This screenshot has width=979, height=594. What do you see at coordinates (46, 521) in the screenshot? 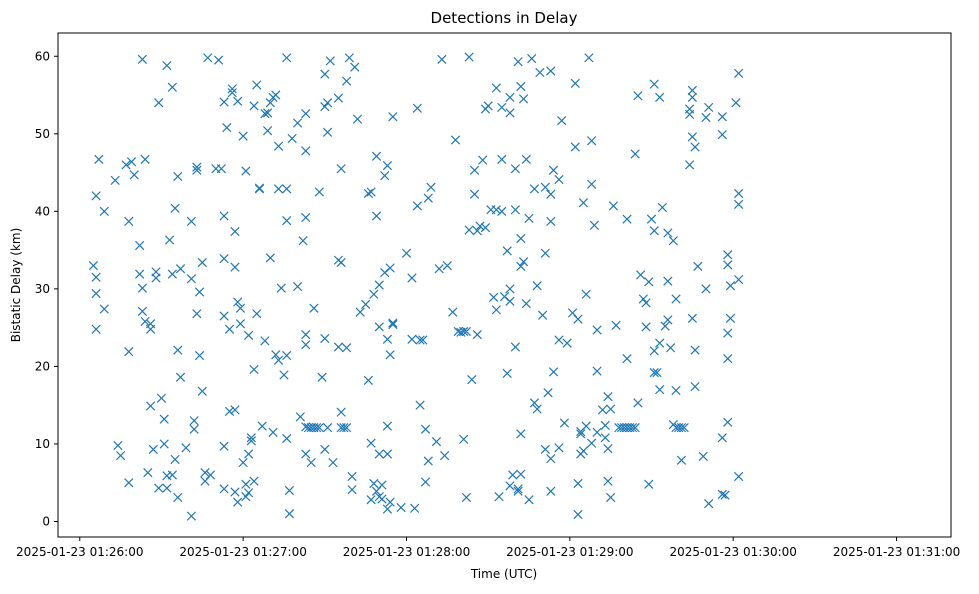
I see `y-tick-label: 0` at bounding box center [46, 521].